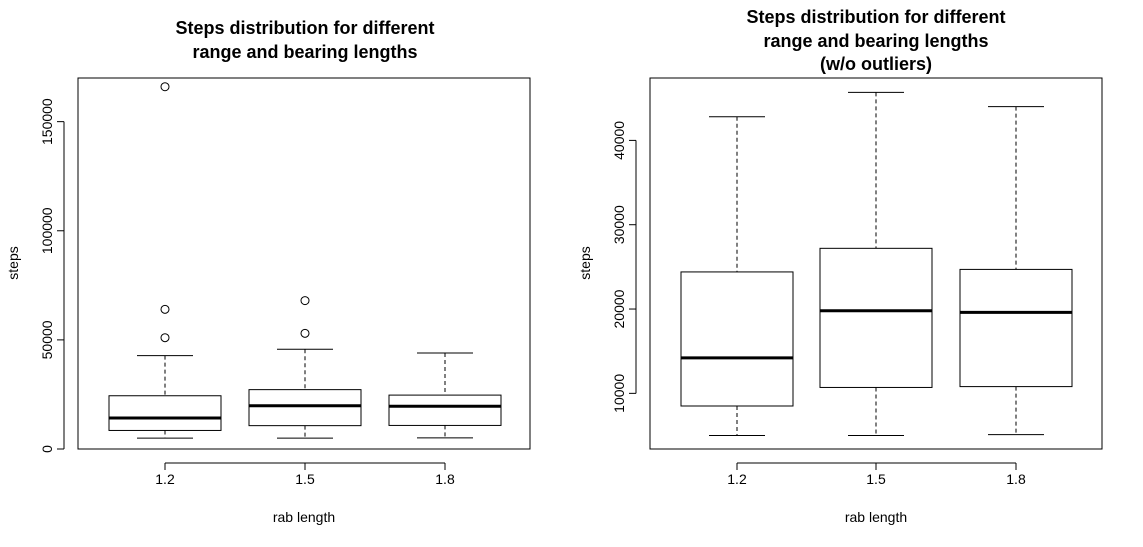 The width and height of the screenshot is (1143, 547). I want to click on y-tick-label: 100000, so click(47, 230).